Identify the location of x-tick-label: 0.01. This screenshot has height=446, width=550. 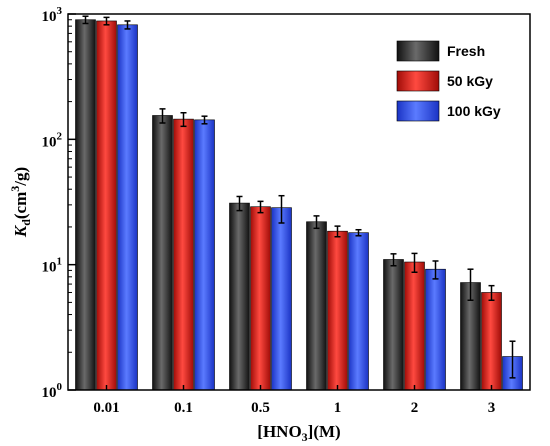
(106, 408).